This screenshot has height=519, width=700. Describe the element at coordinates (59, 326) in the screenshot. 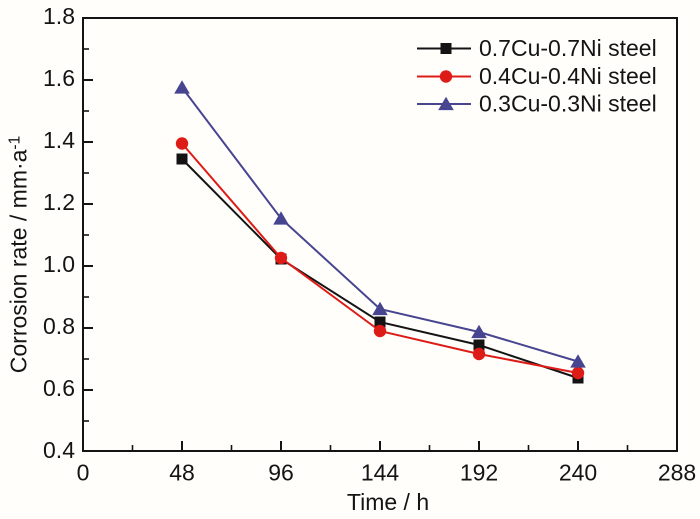

I see `svg-text: 0.8` at that location.